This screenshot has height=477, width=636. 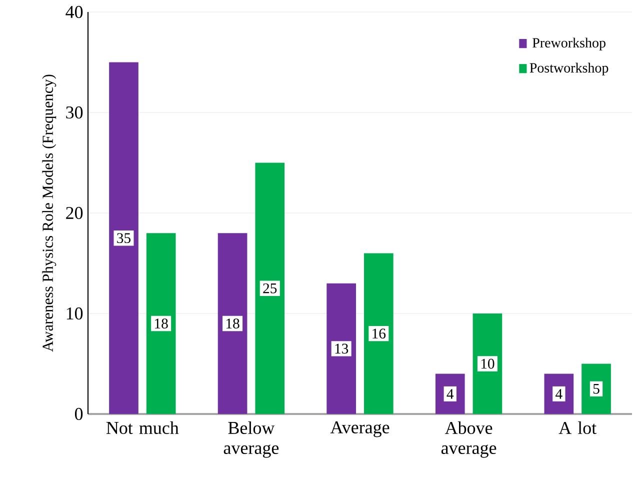 What do you see at coordinates (74, 313) in the screenshot?
I see `y-tick-label: 10` at bounding box center [74, 313].